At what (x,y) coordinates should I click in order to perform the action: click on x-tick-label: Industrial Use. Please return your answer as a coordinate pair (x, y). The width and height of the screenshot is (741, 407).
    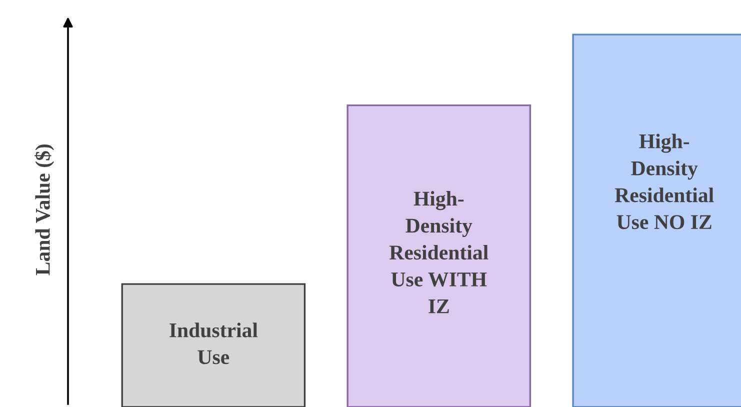
    Looking at the image, I should click on (214, 343).